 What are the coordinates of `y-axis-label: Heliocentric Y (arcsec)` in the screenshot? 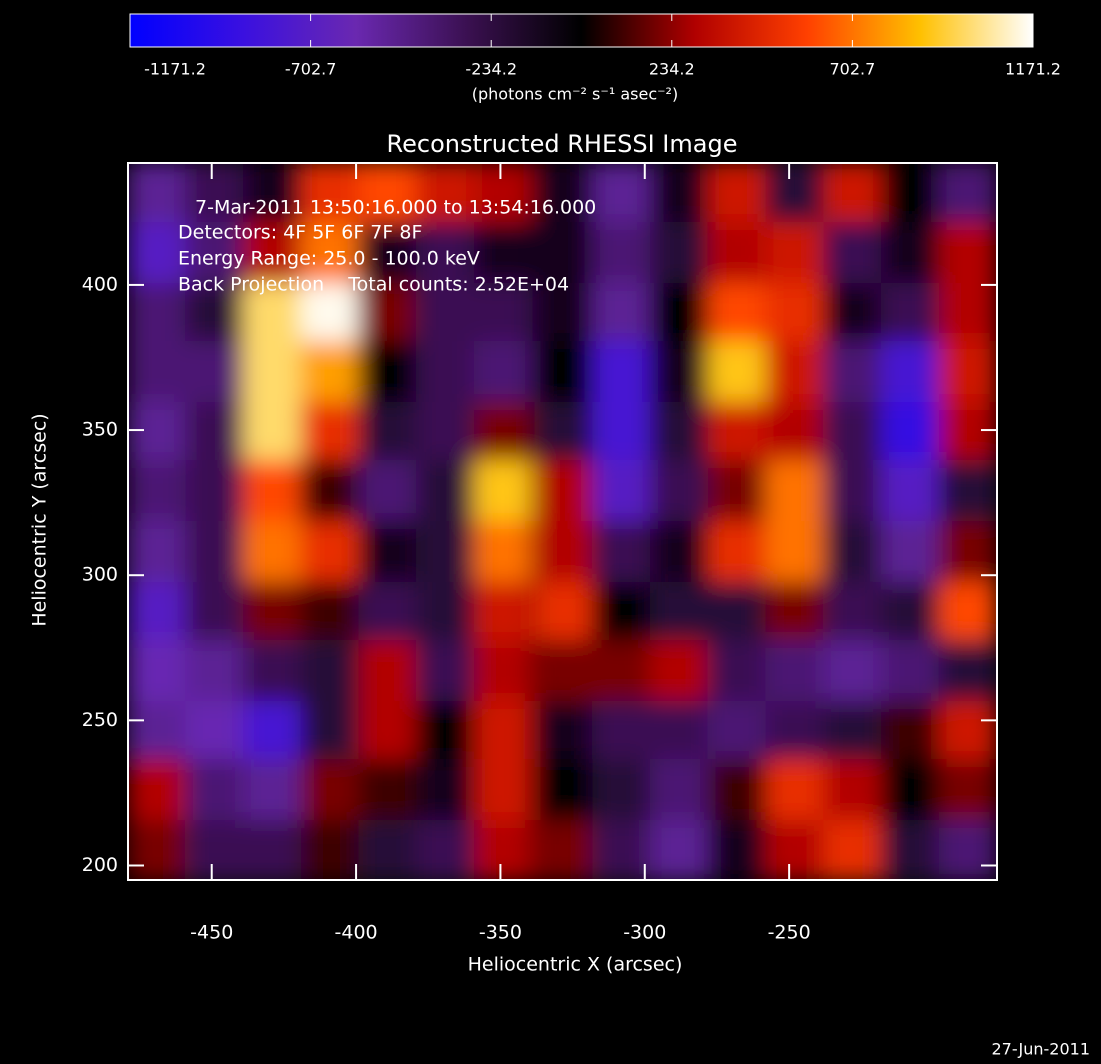 It's located at (40, 519).